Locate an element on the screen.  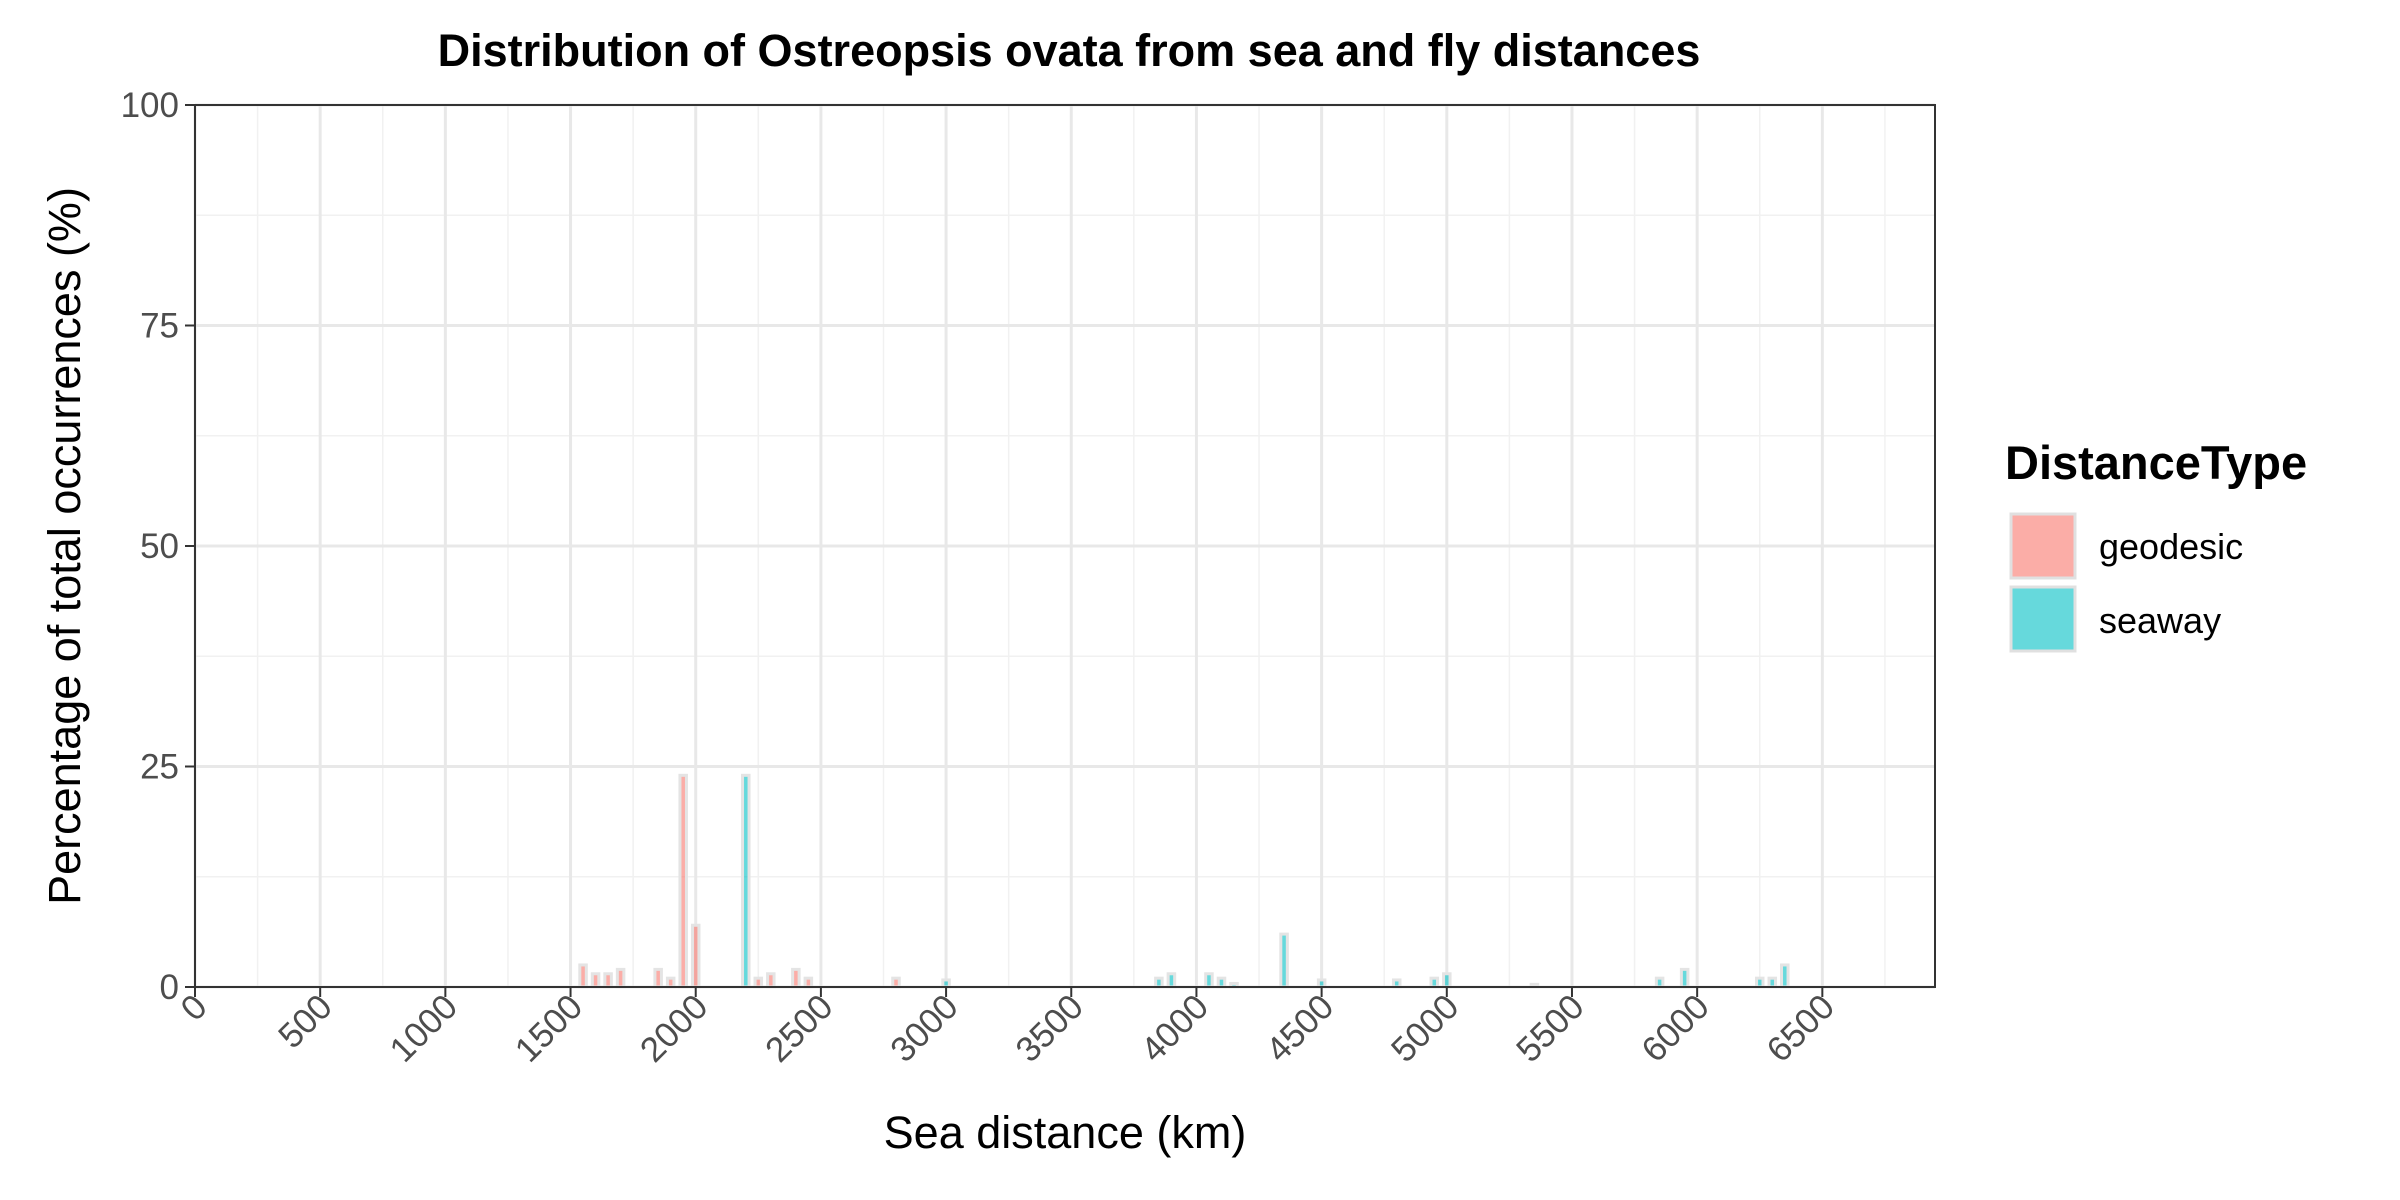
legend-swatch-geodesic is located at coordinates (2043, 546).